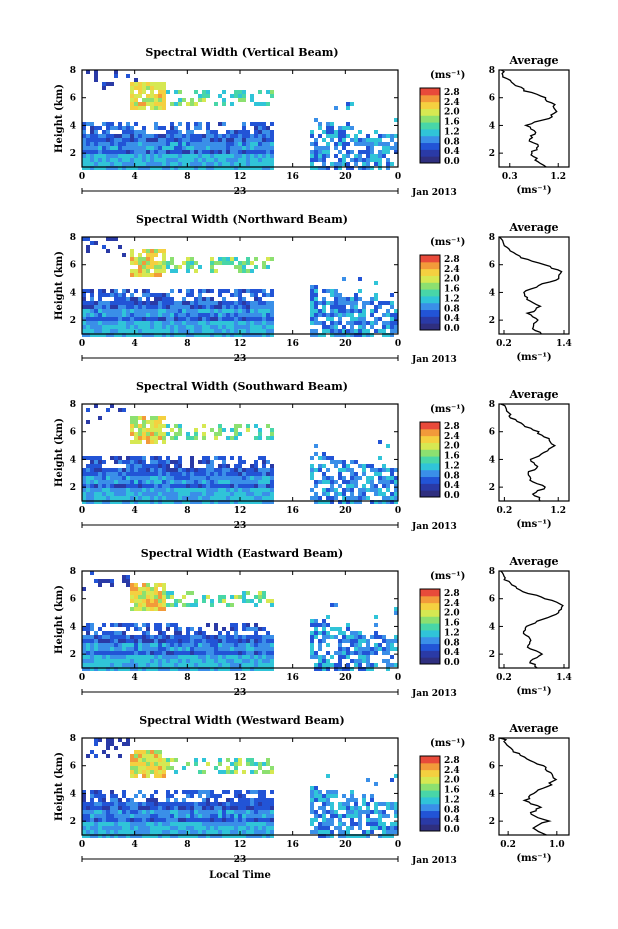 The width and height of the screenshot is (618, 929). What do you see at coordinates (73, 405) in the screenshot?
I see `y-tick-label: 8` at bounding box center [73, 405].